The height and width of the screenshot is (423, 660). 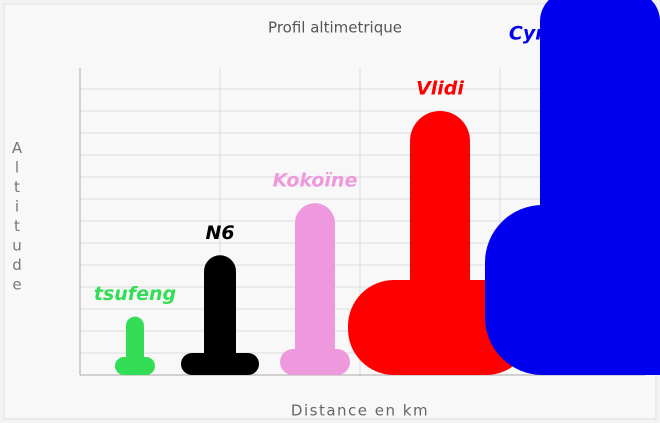 What do you see at coordinates (360, 411) in the screenshot?
I see `x-axis-label: Distance en km` at bounding box center [360, 411].